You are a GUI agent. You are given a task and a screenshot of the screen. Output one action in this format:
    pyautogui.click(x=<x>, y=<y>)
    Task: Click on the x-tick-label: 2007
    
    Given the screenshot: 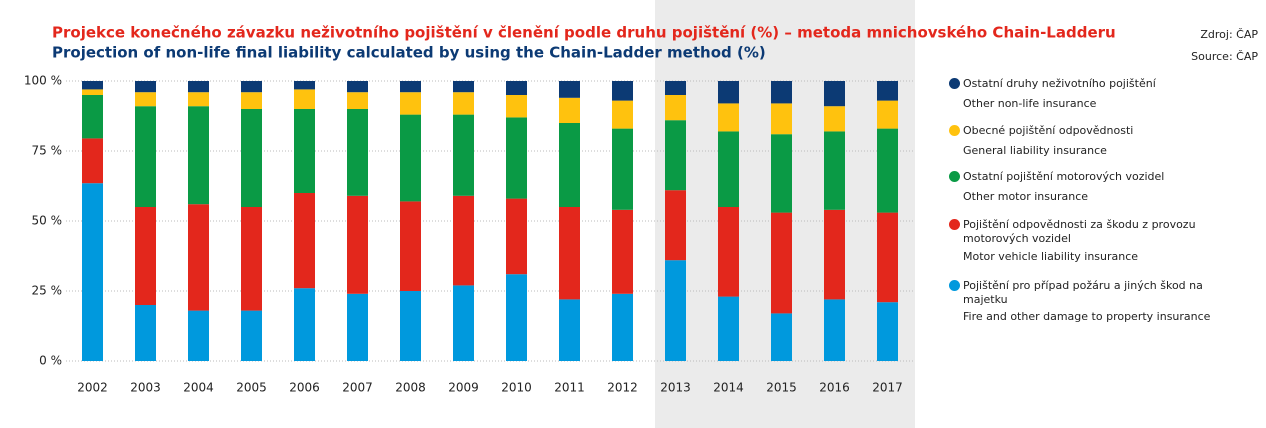 What is the action you would take?
    pyautogui.click(x=357, y=388)
    